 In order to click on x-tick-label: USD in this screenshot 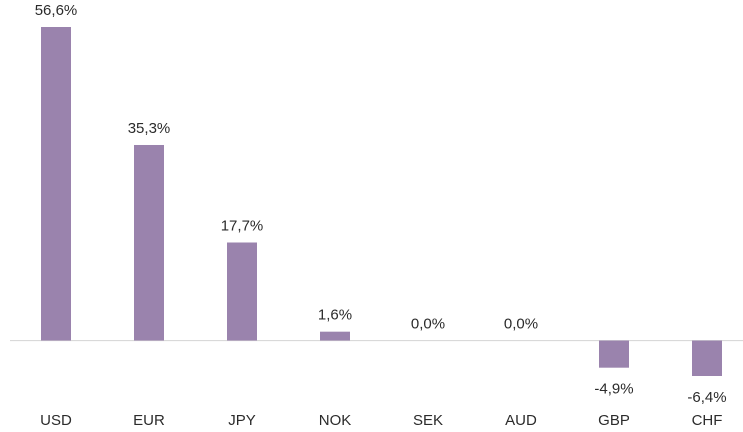, I will do `click(56, 420)`.